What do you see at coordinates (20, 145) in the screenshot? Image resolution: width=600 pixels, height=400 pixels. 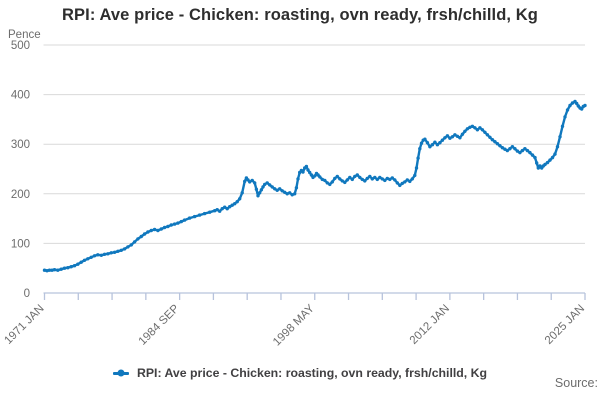 I see `y-tick-label: 300` at bounding box center [20, 145].